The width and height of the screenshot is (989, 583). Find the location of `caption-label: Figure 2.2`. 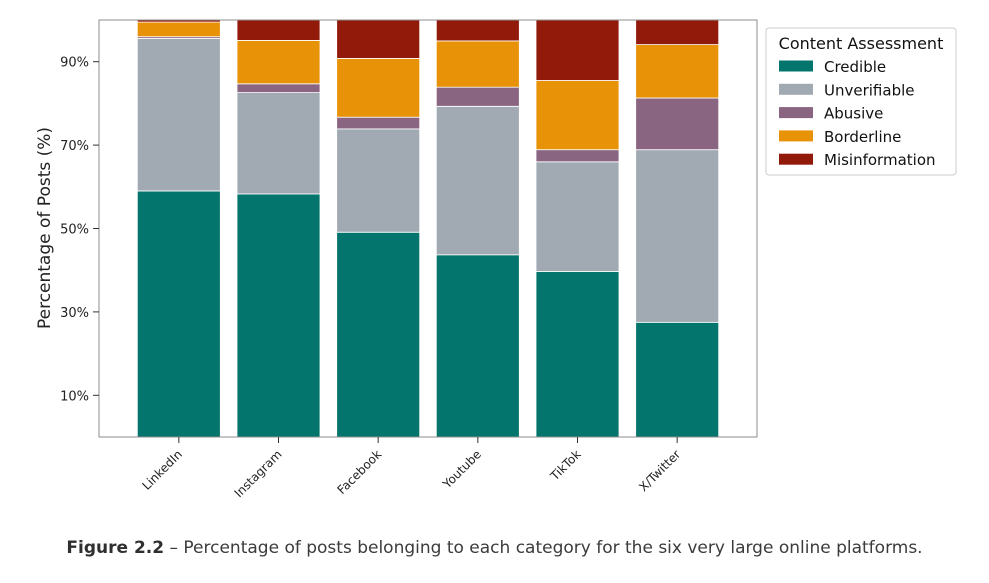

caption-label: Figure 2.2 is located at coordinates (115, 548).